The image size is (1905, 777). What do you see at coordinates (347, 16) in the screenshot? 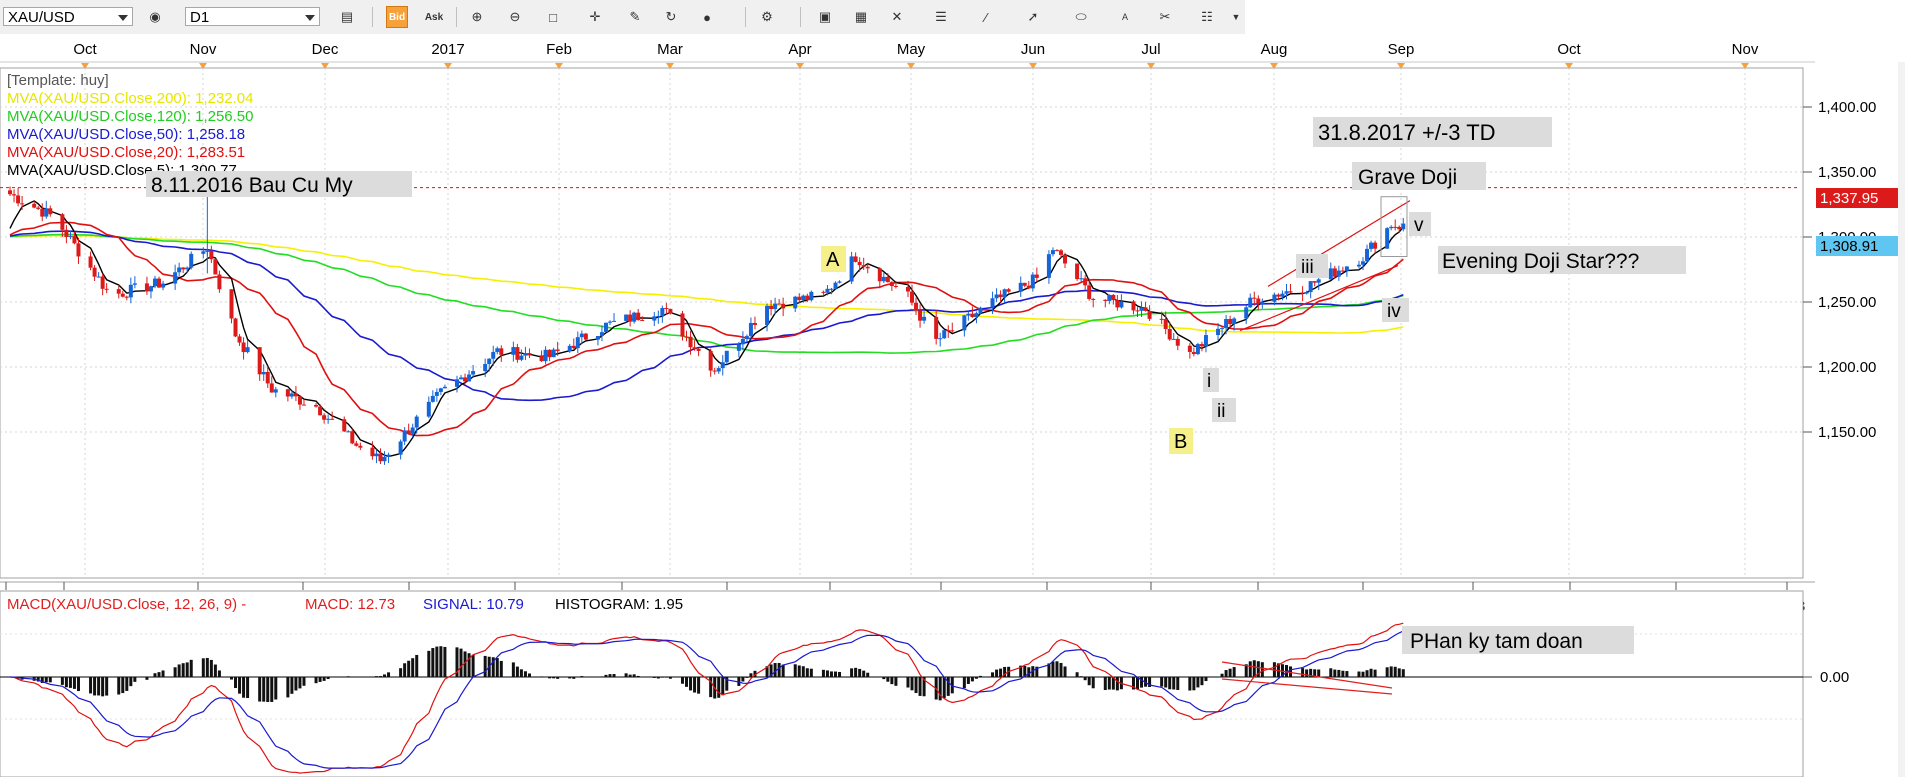
I see `chart-type-icon: ▤` at bounding box center [347, 16].